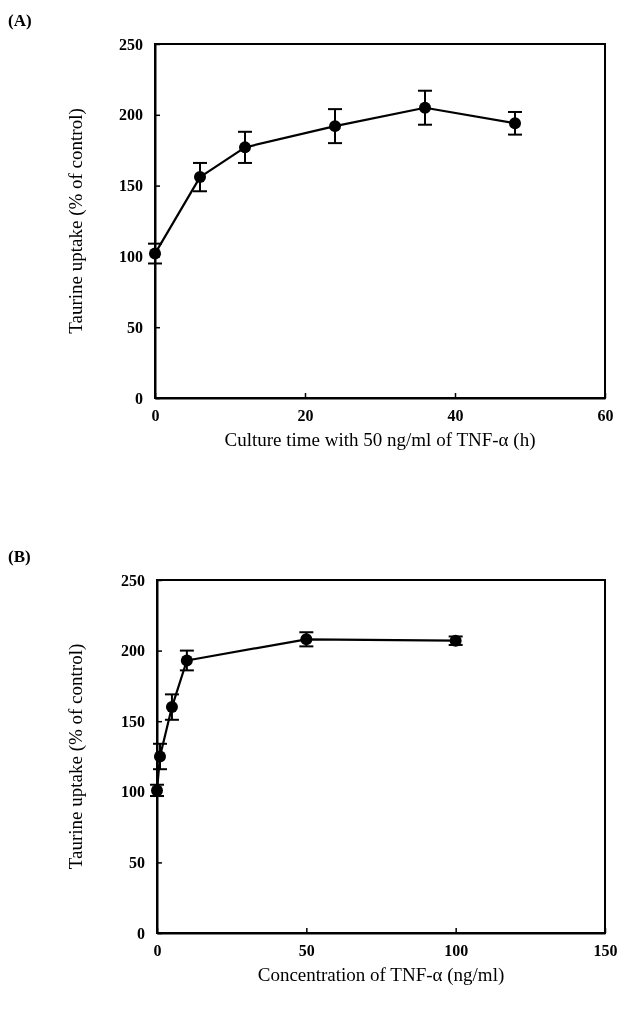 Image resolution: width=632 pixels, height=1021 pixels. Describe the element at coordinates (306, 951) in the screenshot. I see `x-tick-label: 50` at that location.